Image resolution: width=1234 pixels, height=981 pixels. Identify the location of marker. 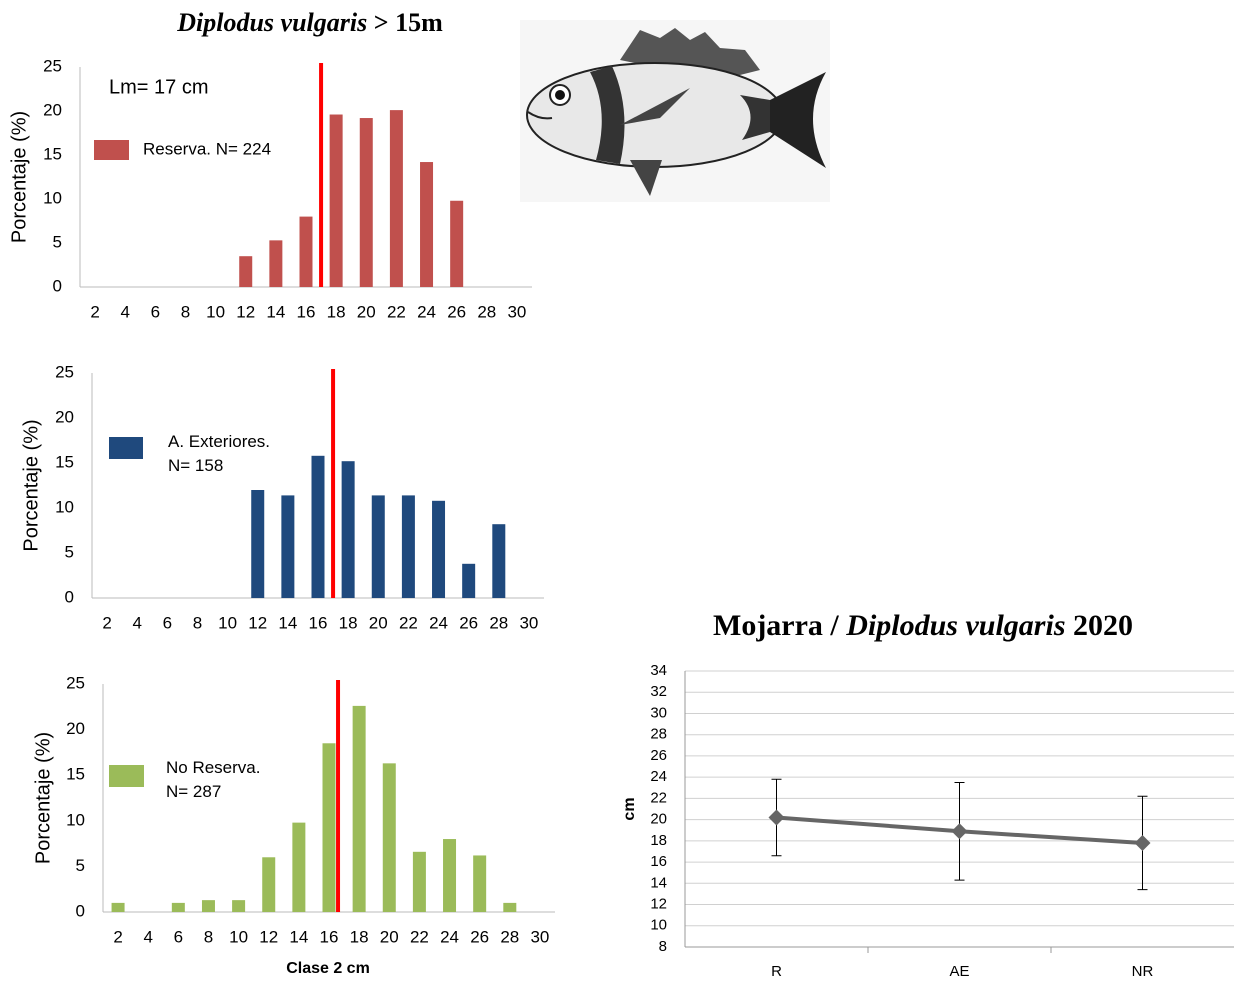
(959, 831).